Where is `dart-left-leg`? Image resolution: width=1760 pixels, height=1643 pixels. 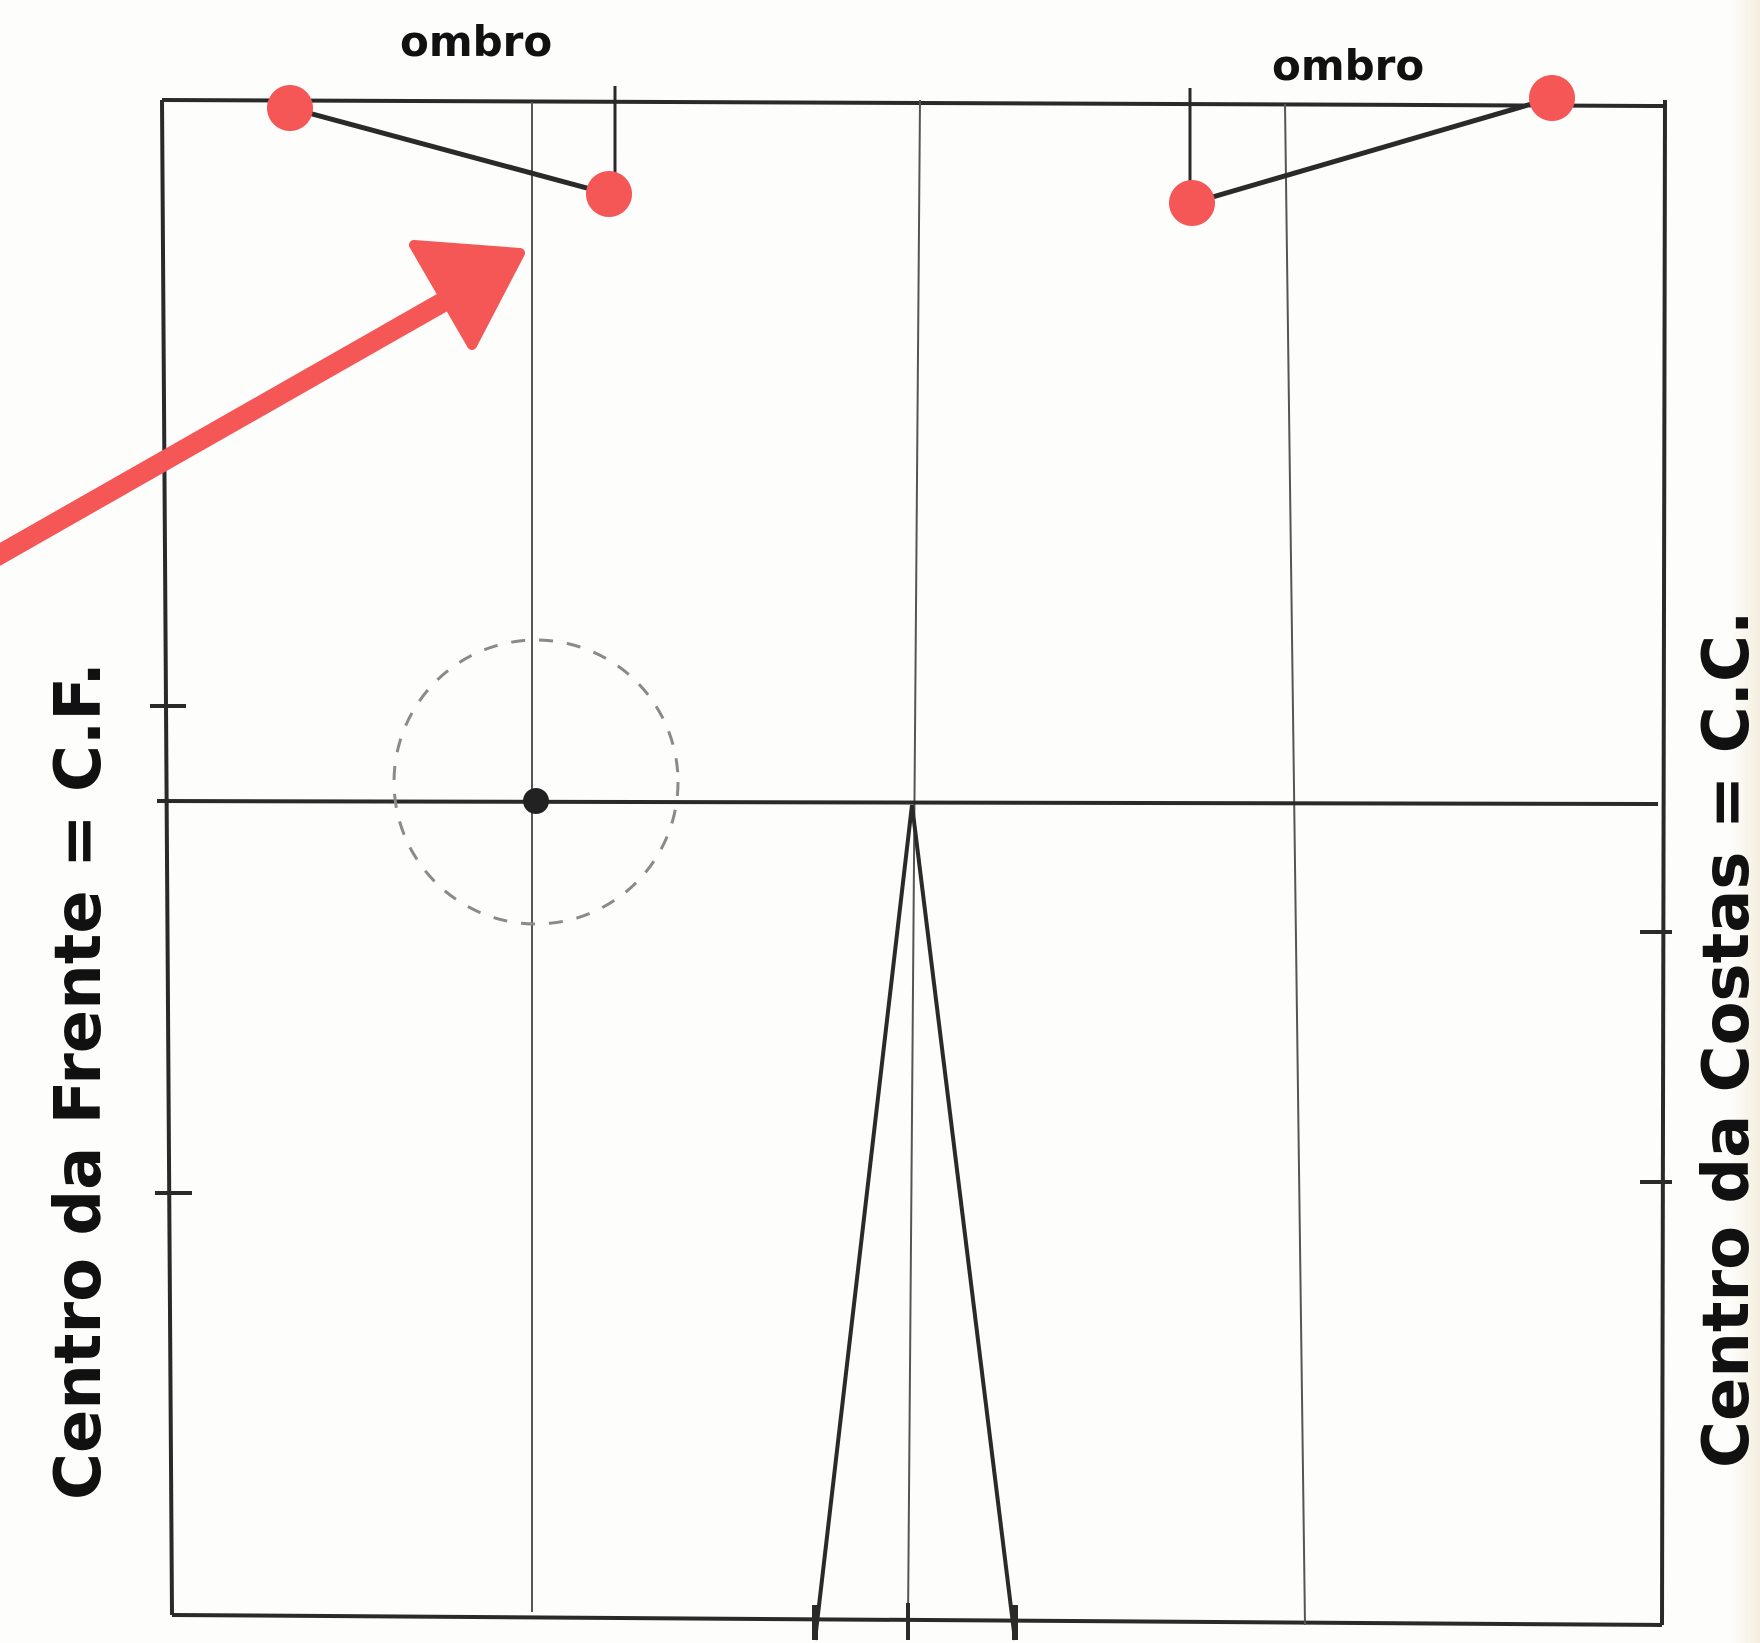
dart-left-leg is located at coordinates (863, 1222).